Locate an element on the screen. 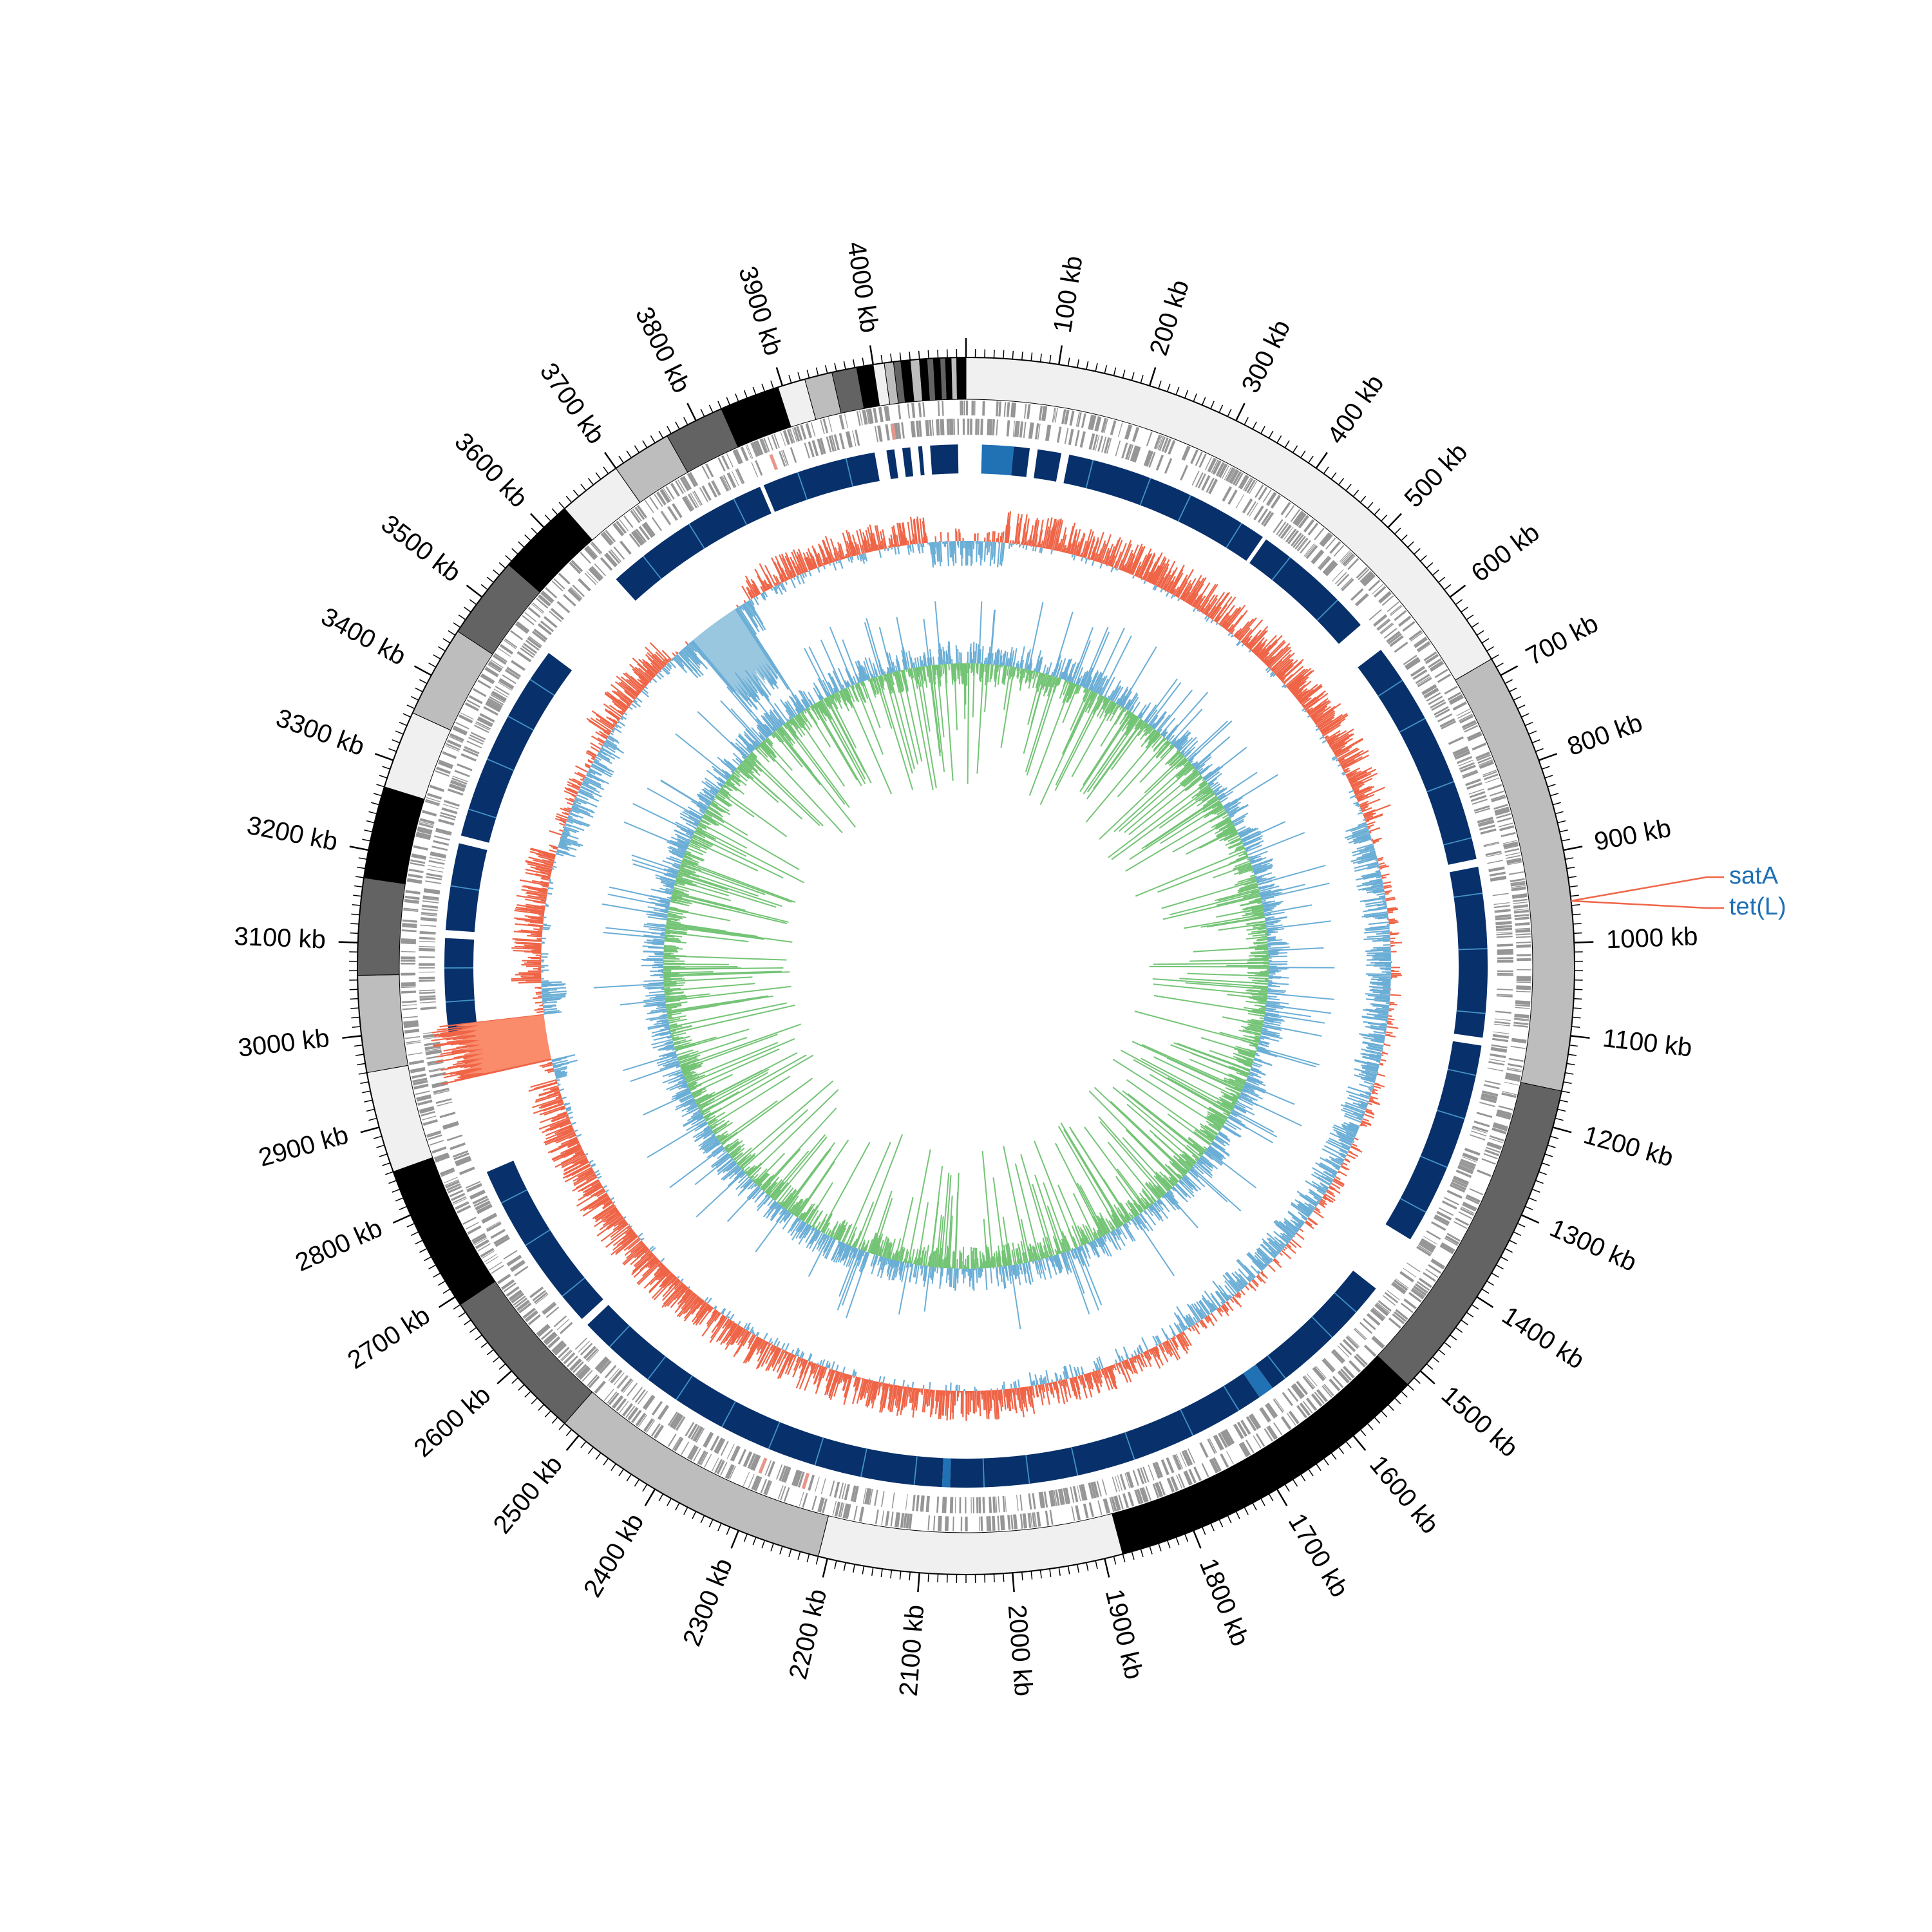  tick-label: 3000 kb is located at coordinates (283, 1043).